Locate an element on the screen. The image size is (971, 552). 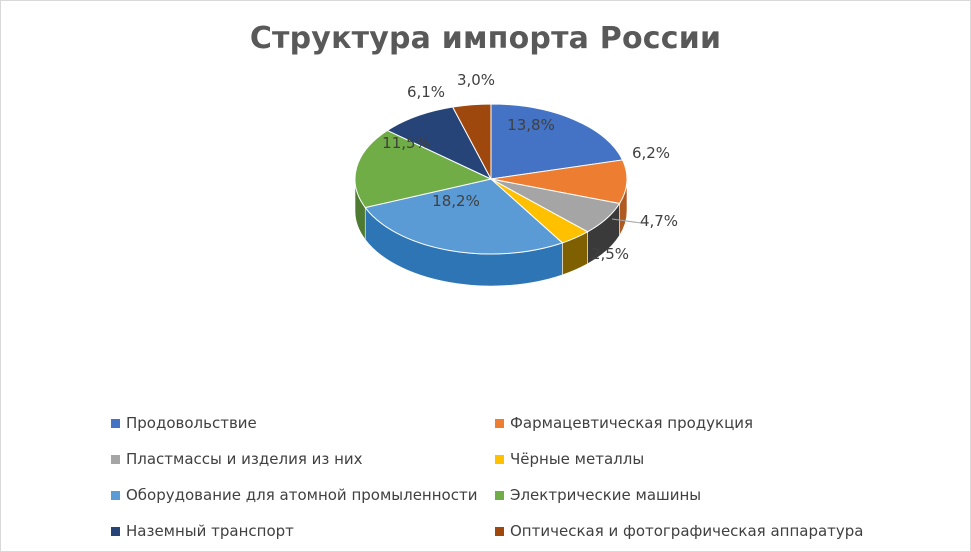
legend-label: Чёрные металлы is located at coordinates (577, 459).